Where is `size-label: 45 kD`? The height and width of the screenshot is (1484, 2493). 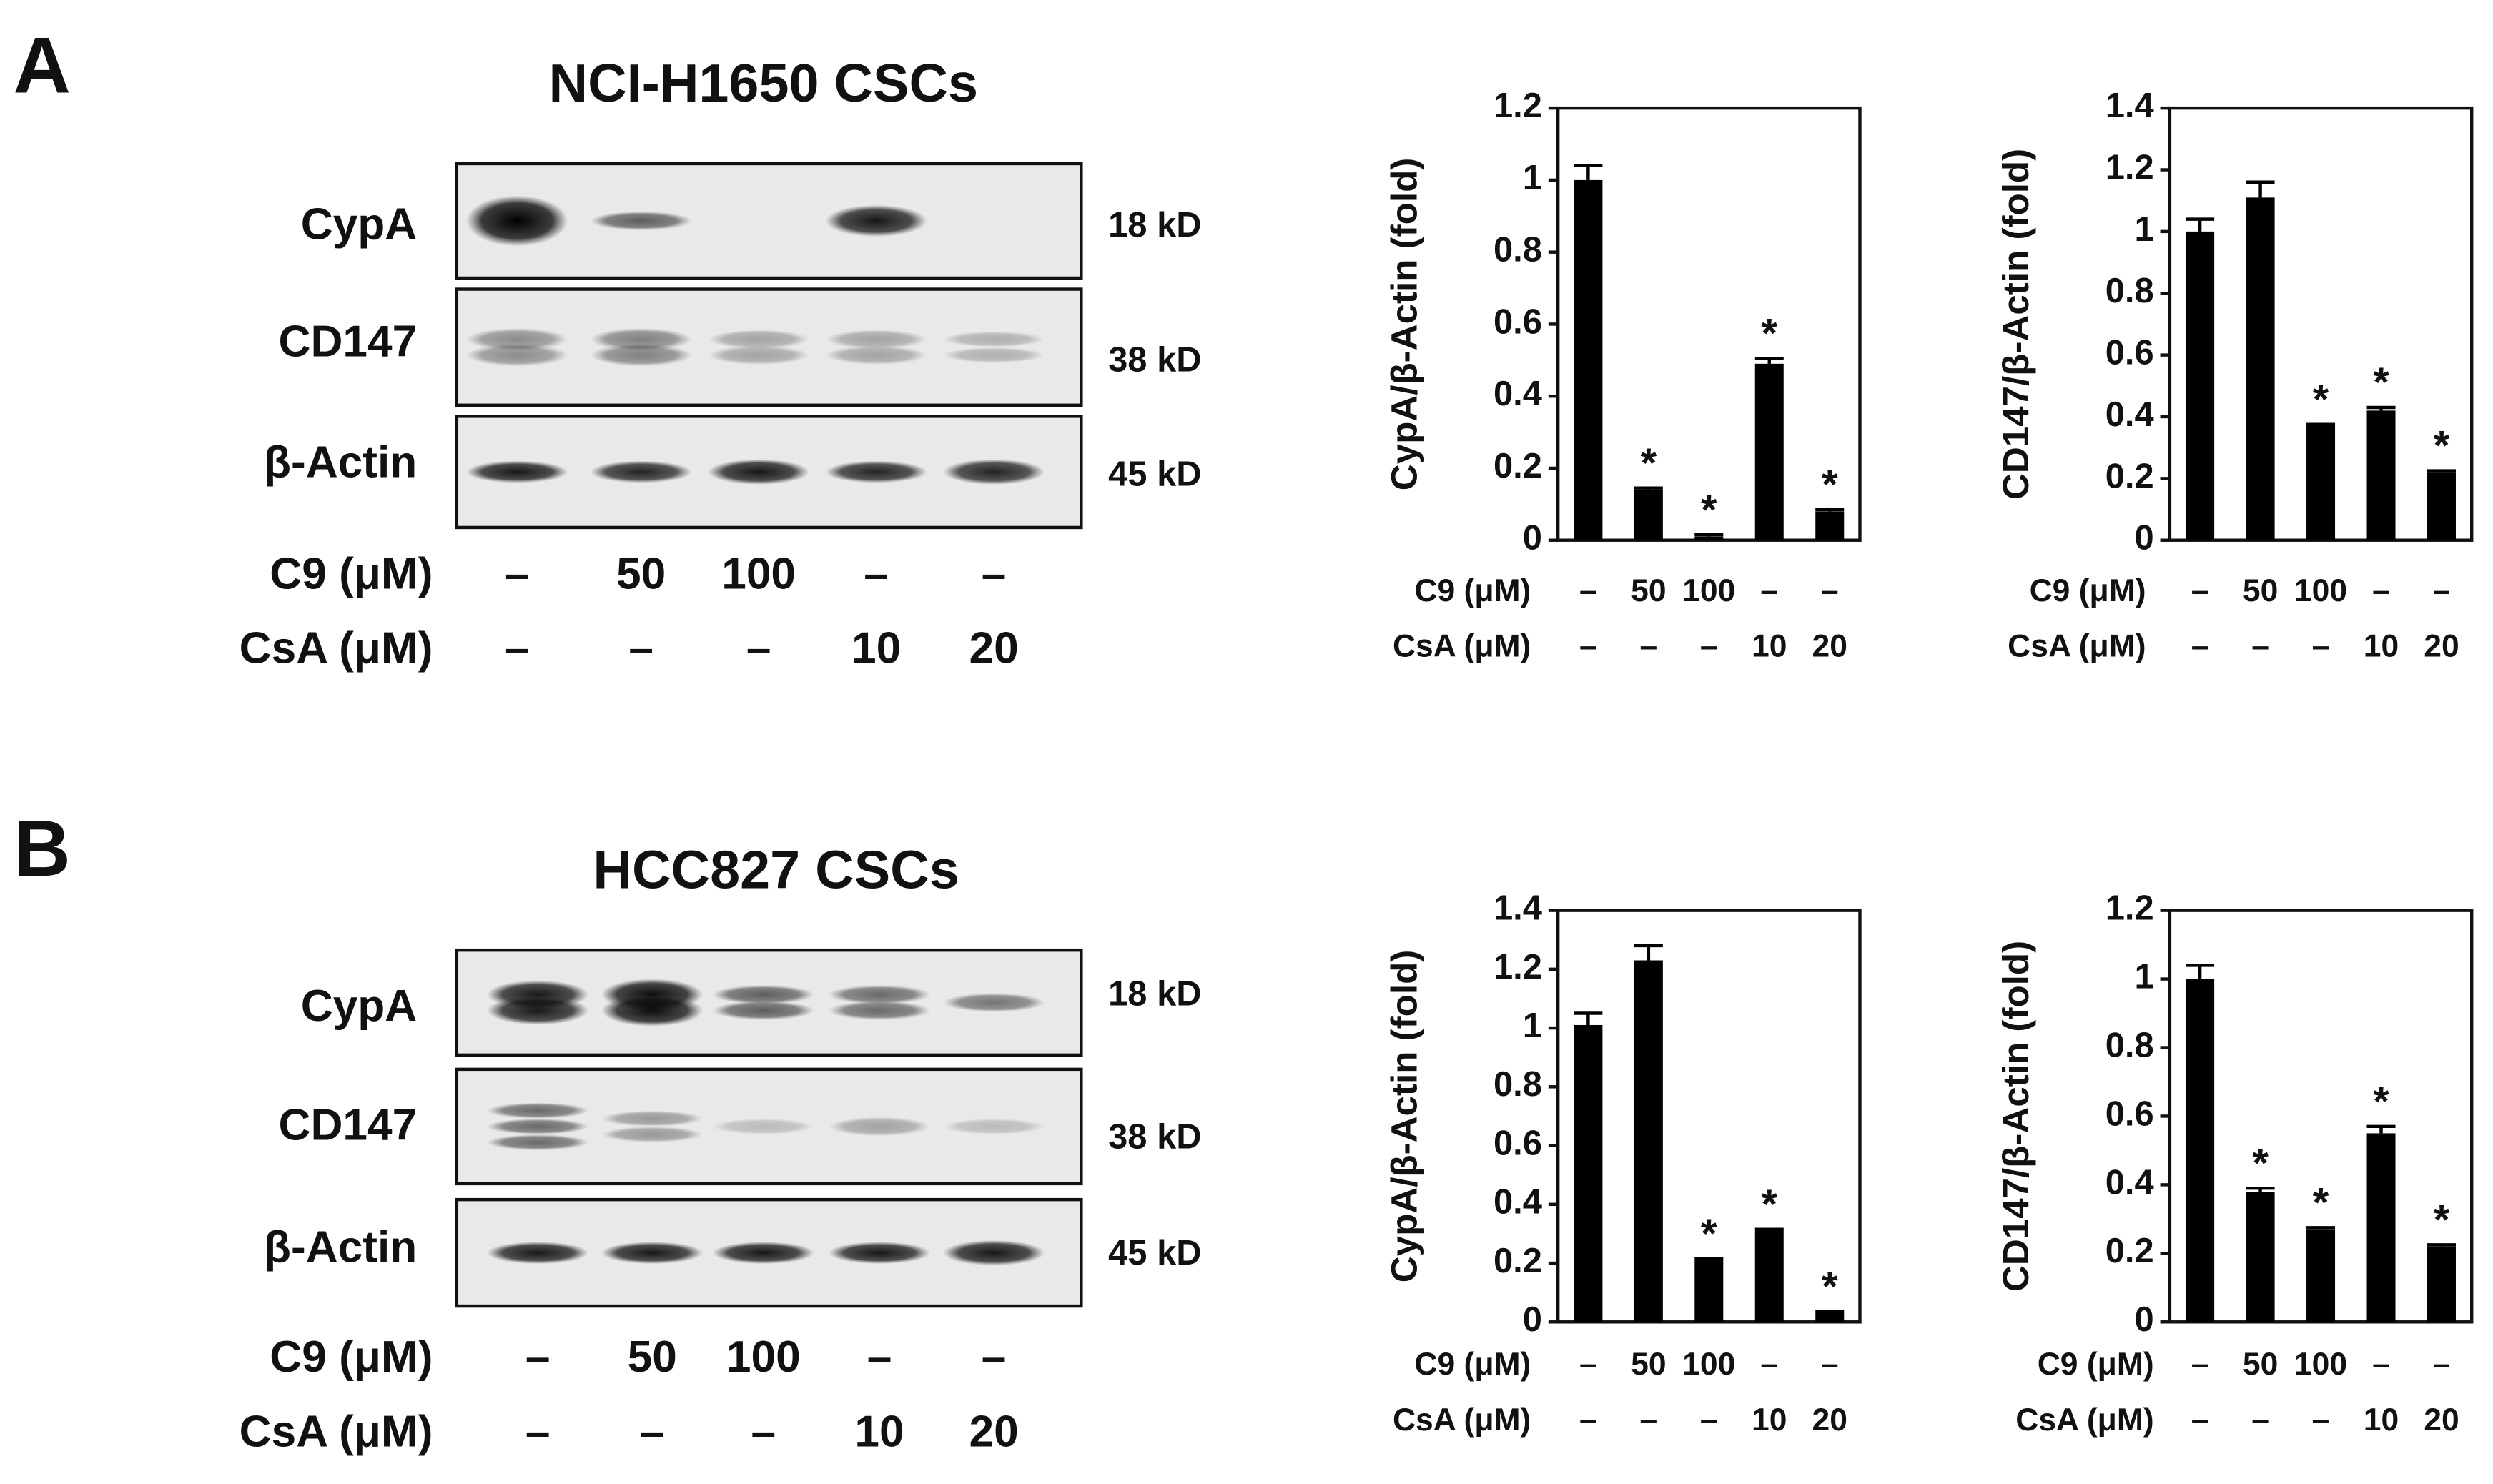
size-label: 45 kD is located at coordinates (1154, 1253).